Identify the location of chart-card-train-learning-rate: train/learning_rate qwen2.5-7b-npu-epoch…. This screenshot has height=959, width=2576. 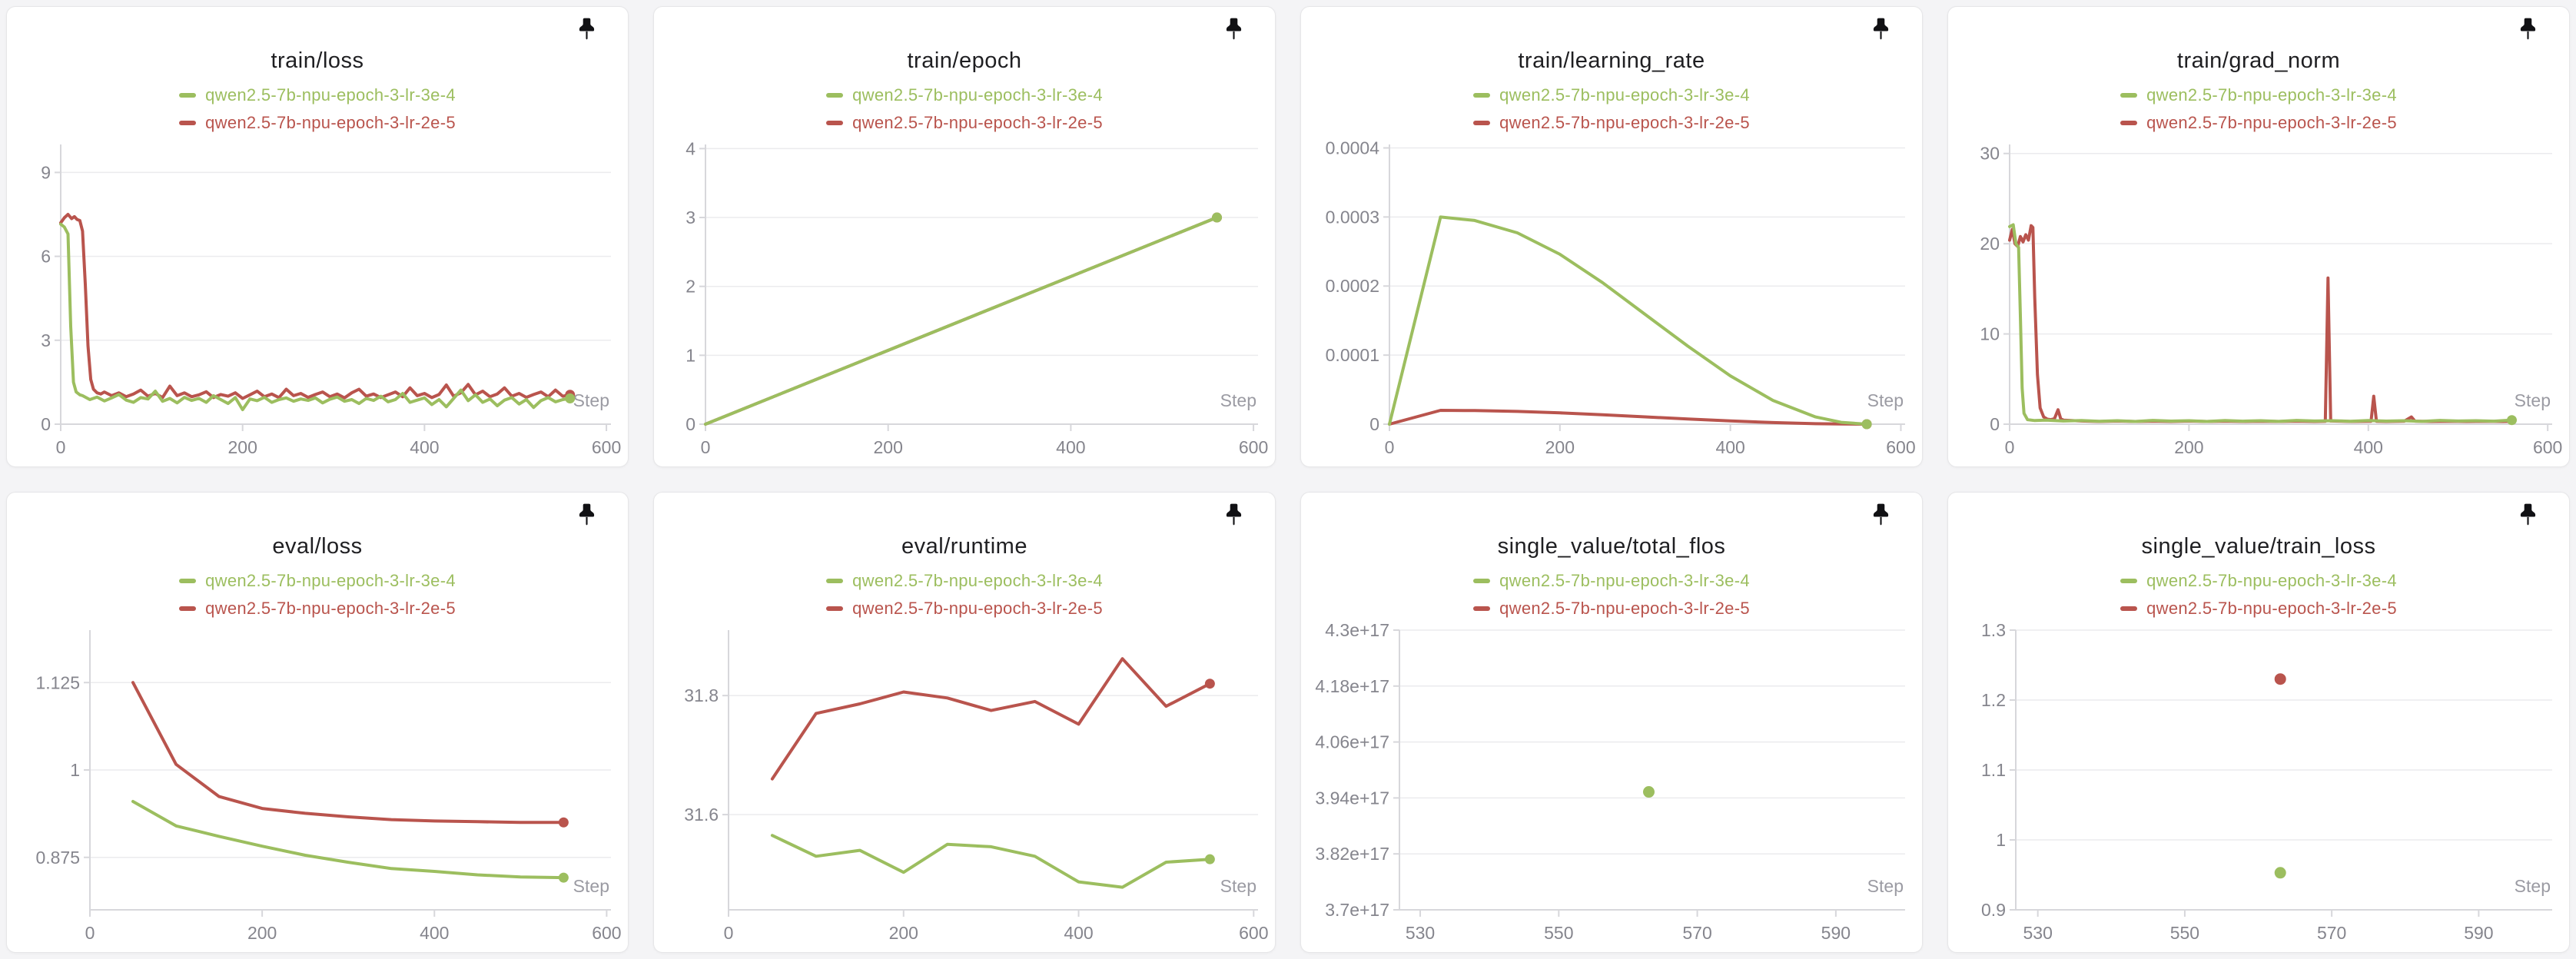
(1611, 237).